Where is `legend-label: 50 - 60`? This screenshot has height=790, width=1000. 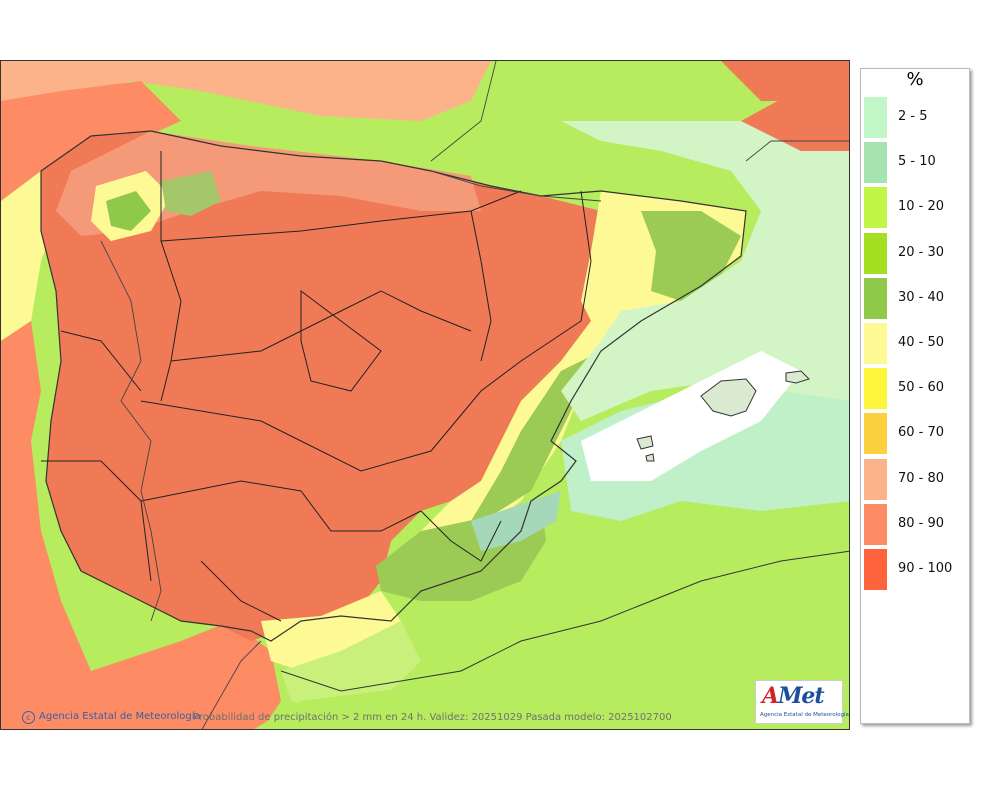 legend-label: 50 - 60 is located at coordinates (921, 388).